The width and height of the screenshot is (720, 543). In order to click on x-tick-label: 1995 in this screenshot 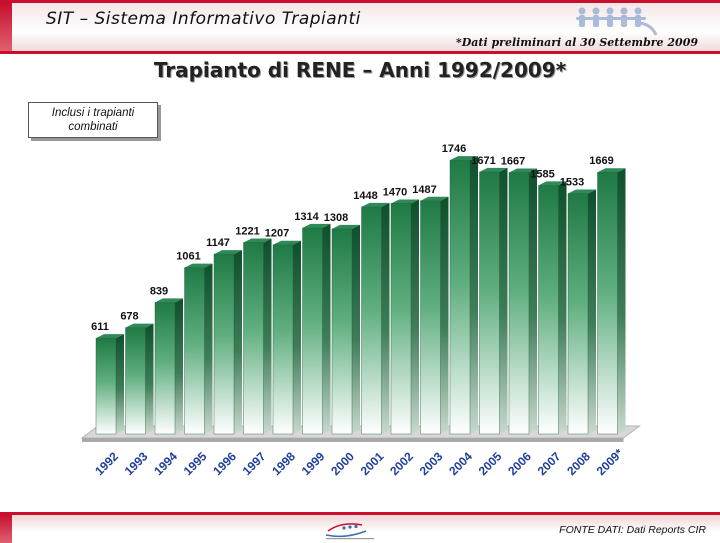, I will do `click(195, 463)`.